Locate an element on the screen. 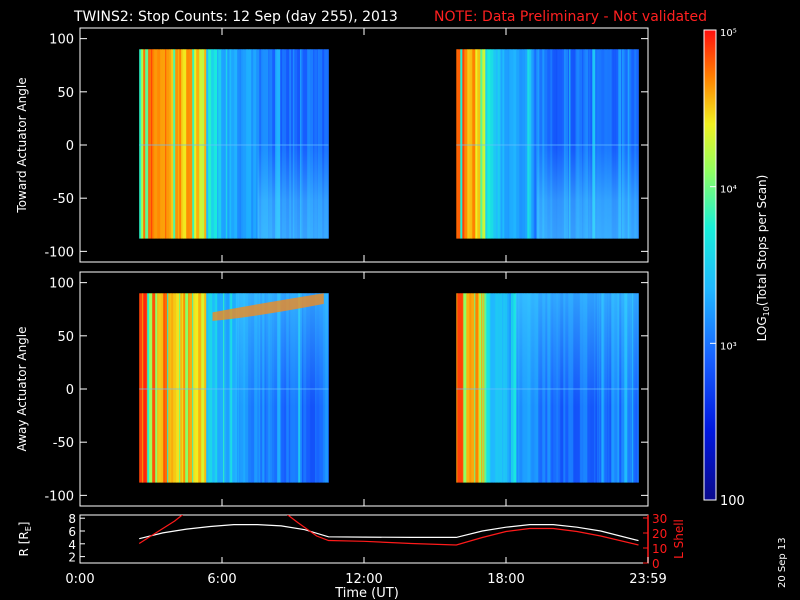 The height and width of the screenshot is (600, 800). orbit-left-label: R [RE] is located at coordinates (25, 539).